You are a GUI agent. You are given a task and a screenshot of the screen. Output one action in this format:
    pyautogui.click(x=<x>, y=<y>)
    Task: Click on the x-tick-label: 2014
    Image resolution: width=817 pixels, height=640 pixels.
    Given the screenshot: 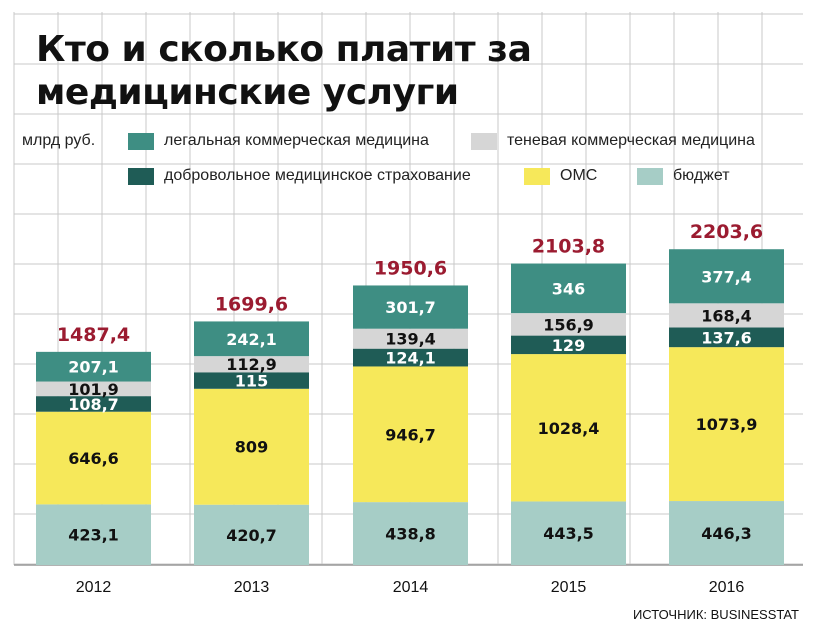 What is the action you would take?
    pyautogui.click(x=411, y=587)
    